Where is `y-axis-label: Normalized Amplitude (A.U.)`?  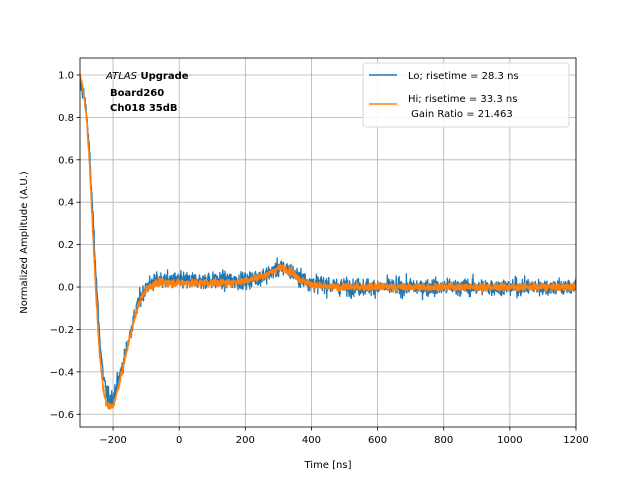
y-axis-label: Normalized Amplitude (A.U.) is located at coordinates (24, 242).